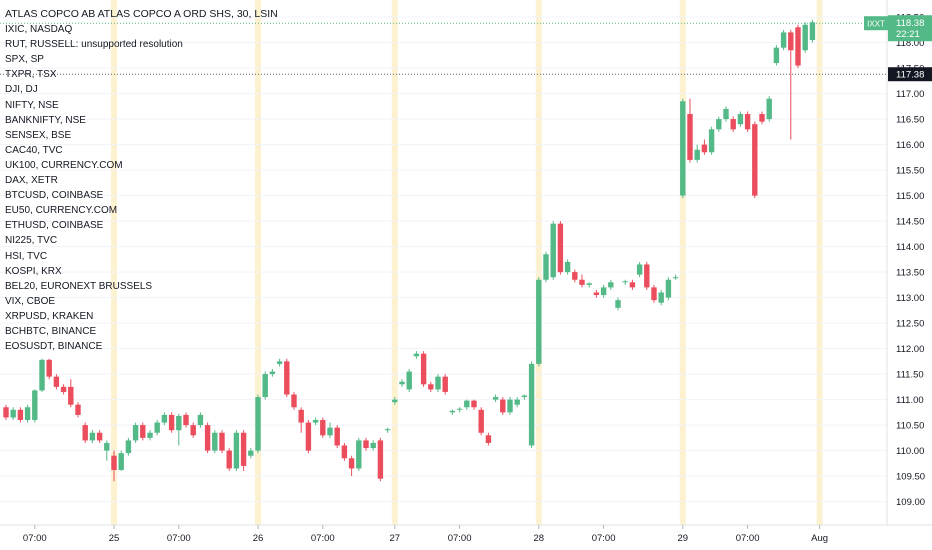 The height and width of the screenshot is (550, 932). Describe the element at coordinates (51, 331) in the screenshot. I see `legend-line: BCHBTC, BINANCE` at that location.